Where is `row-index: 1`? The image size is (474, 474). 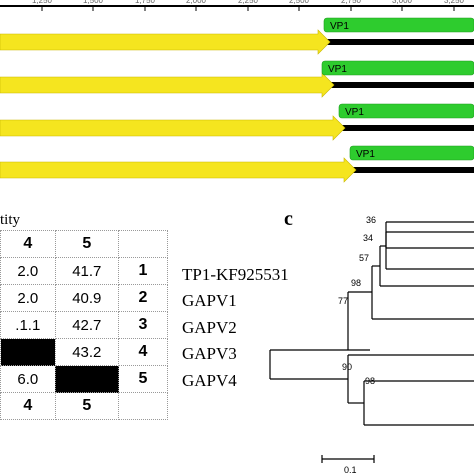 row-index: 1 is located at coordinates (143, 271).